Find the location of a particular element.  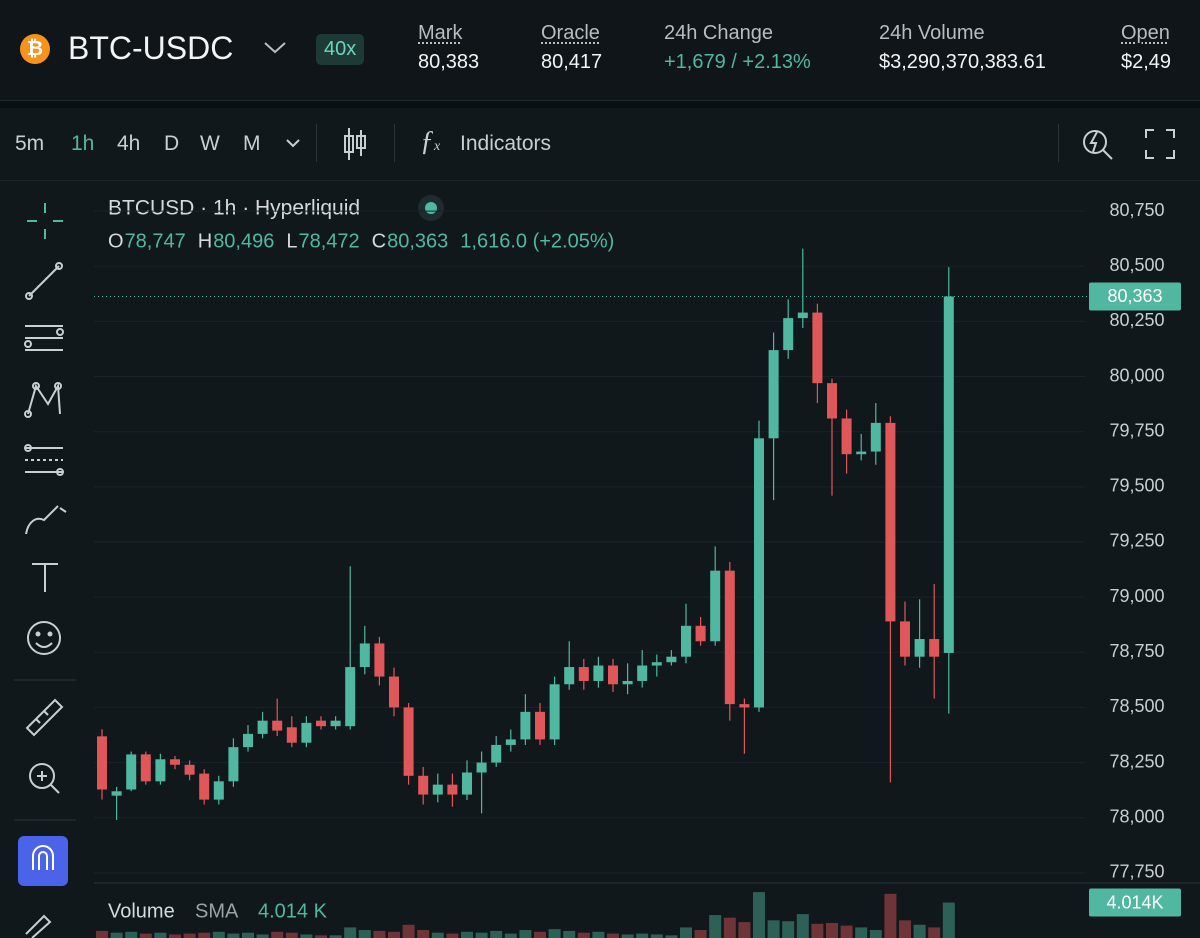

y-tick-label: 78,250 is located at coordinates (1136, 761).